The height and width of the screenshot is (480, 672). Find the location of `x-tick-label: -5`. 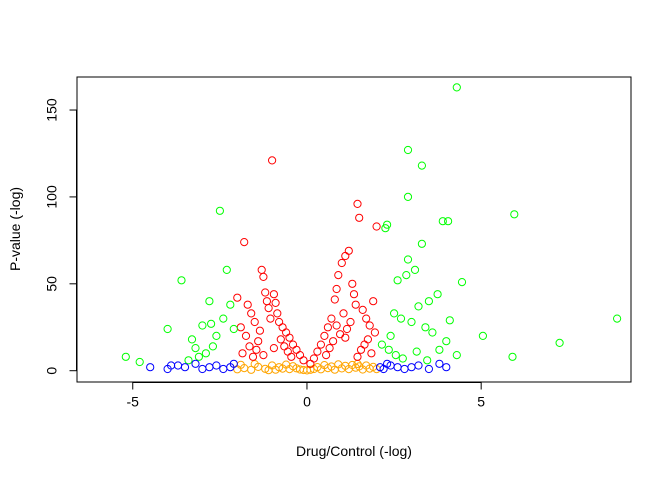

x-tick-label: -5 is located at coordinates (133, 402).